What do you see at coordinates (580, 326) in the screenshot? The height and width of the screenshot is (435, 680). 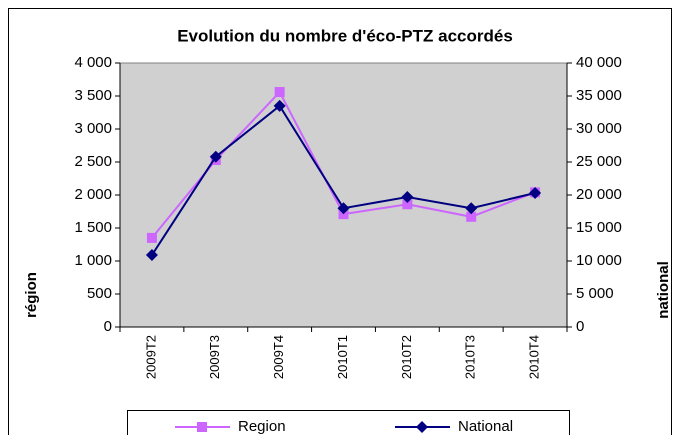 I see `y2-tick-label: 0` at bounding box center [580, 326].